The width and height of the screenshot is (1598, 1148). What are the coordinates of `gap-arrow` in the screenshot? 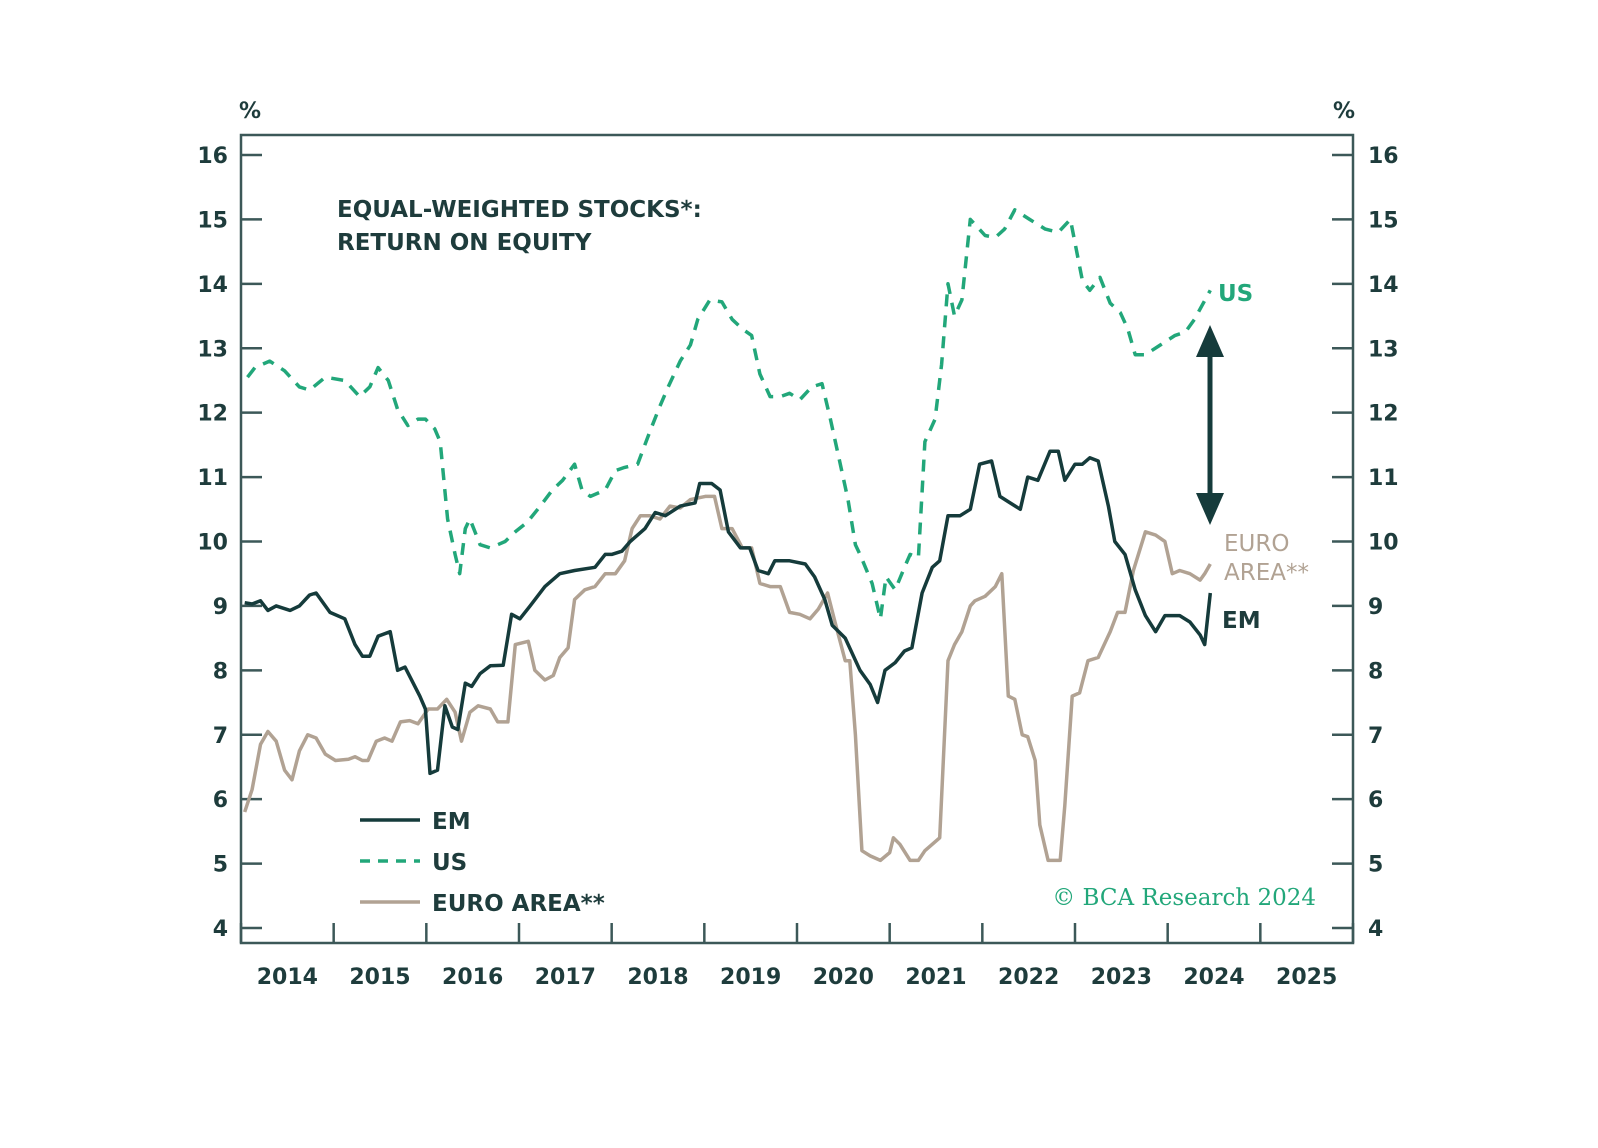 It's located at (1210, 425).